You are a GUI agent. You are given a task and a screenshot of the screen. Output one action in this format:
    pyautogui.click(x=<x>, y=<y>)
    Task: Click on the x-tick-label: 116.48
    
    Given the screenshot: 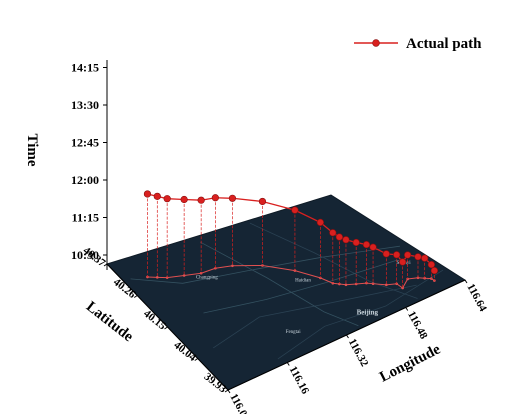 What is the action you would take?
    pyautogui.click(x=417, y=325)
    